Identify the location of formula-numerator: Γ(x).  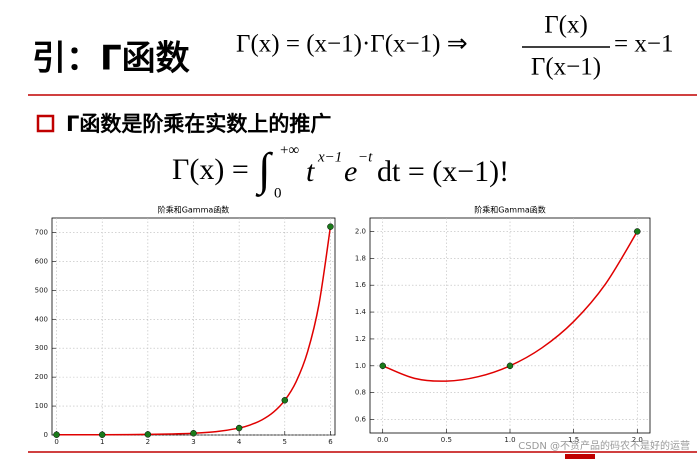
(566, 25).